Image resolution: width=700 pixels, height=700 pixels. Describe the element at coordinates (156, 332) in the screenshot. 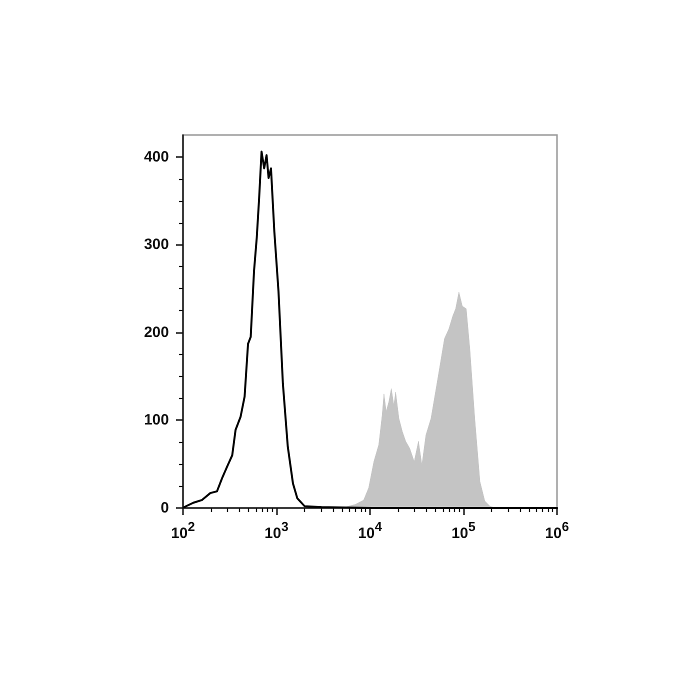

I see `y-tick-label: 200` at that location.